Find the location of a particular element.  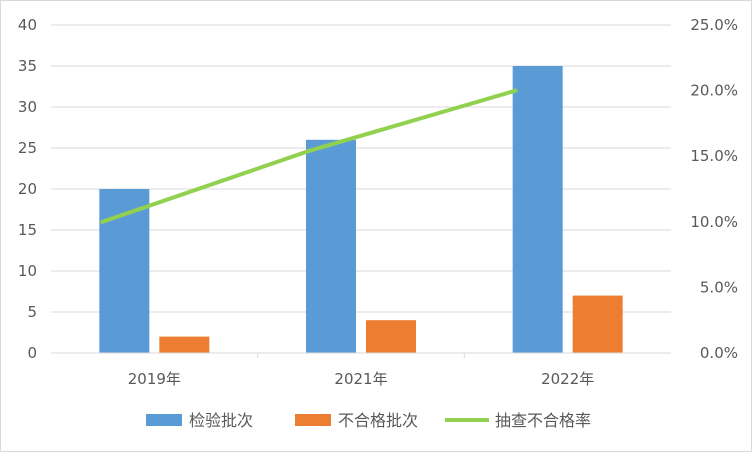

left-tick-label: 30 is located at coordinates (27, 107).